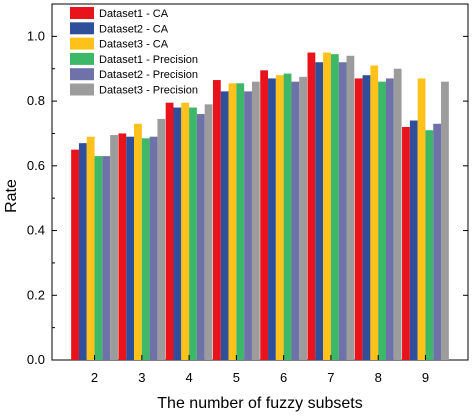  I want to click on legend-label: Dataset3 - Precision, so click(148, 91).